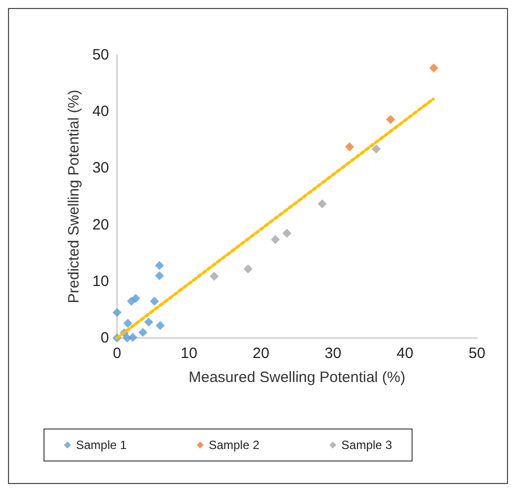 The height and width of the screenshot is (492, 516). Describe the element at coordinates (333, 353) in the screenshot. I see `x-tick-label: 30` at that location.